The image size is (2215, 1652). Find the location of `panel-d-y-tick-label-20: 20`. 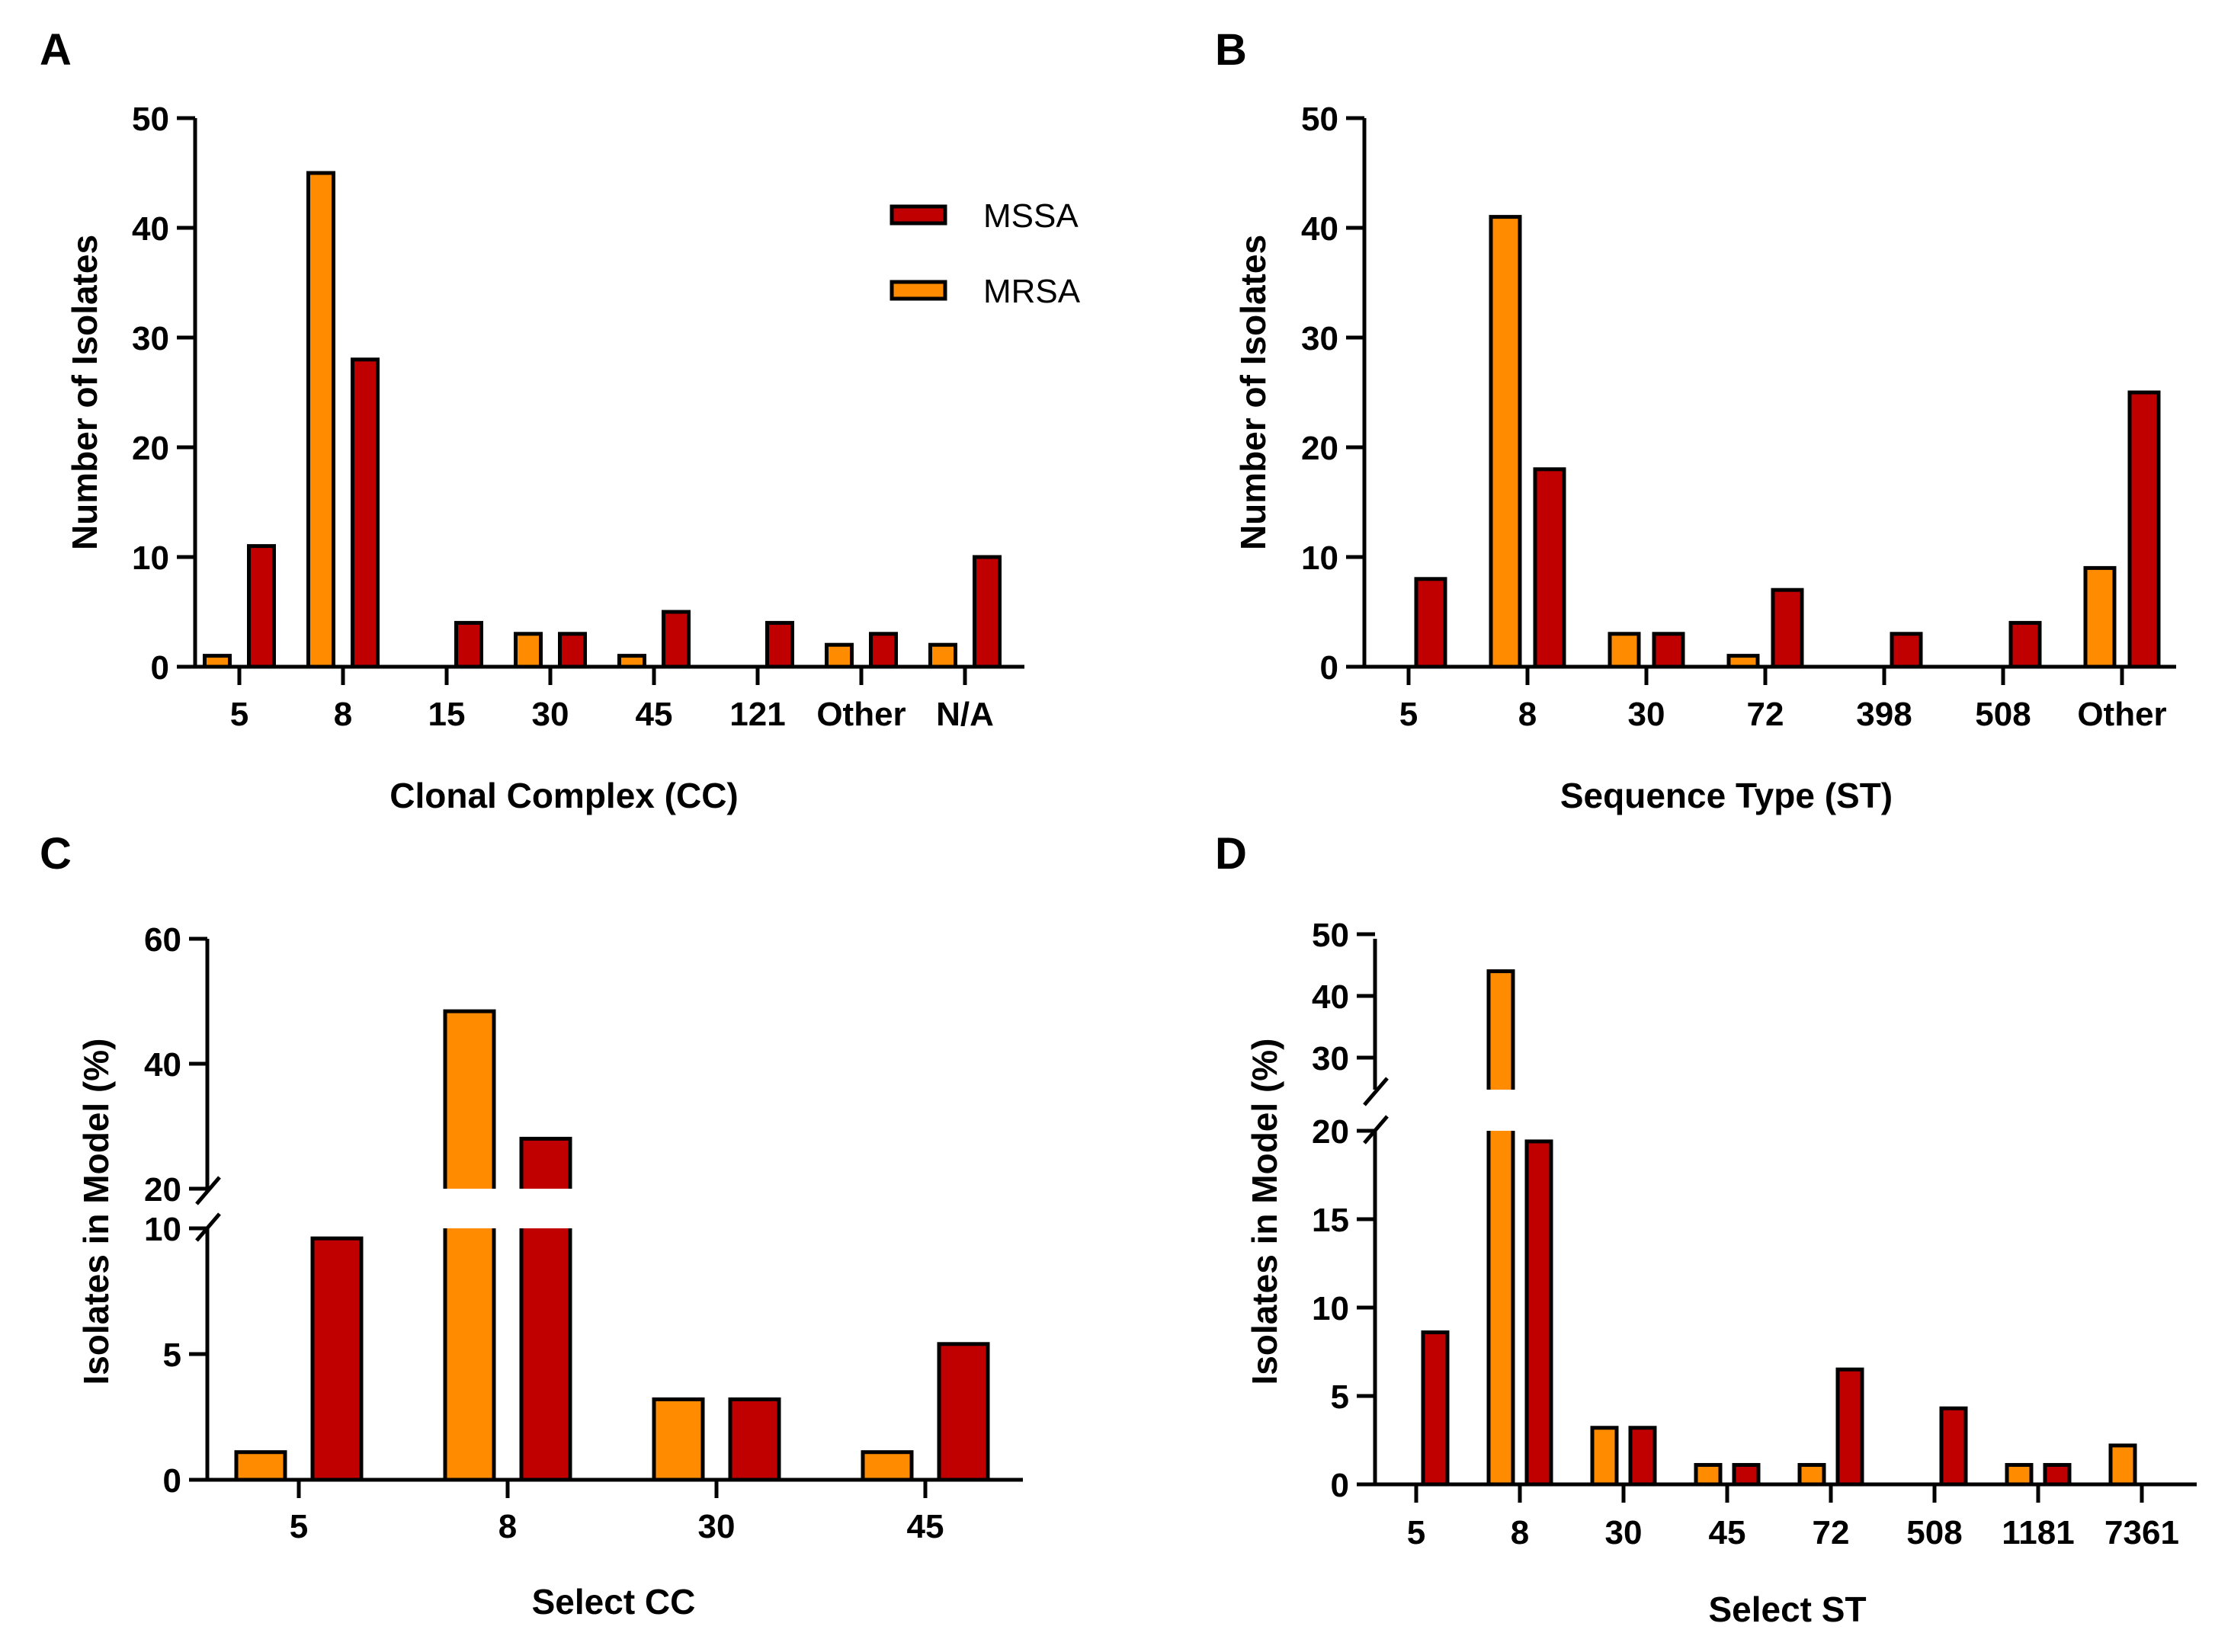

panel-d-y-tick-label-20: 20 is located at coordinates (1330, 1132).